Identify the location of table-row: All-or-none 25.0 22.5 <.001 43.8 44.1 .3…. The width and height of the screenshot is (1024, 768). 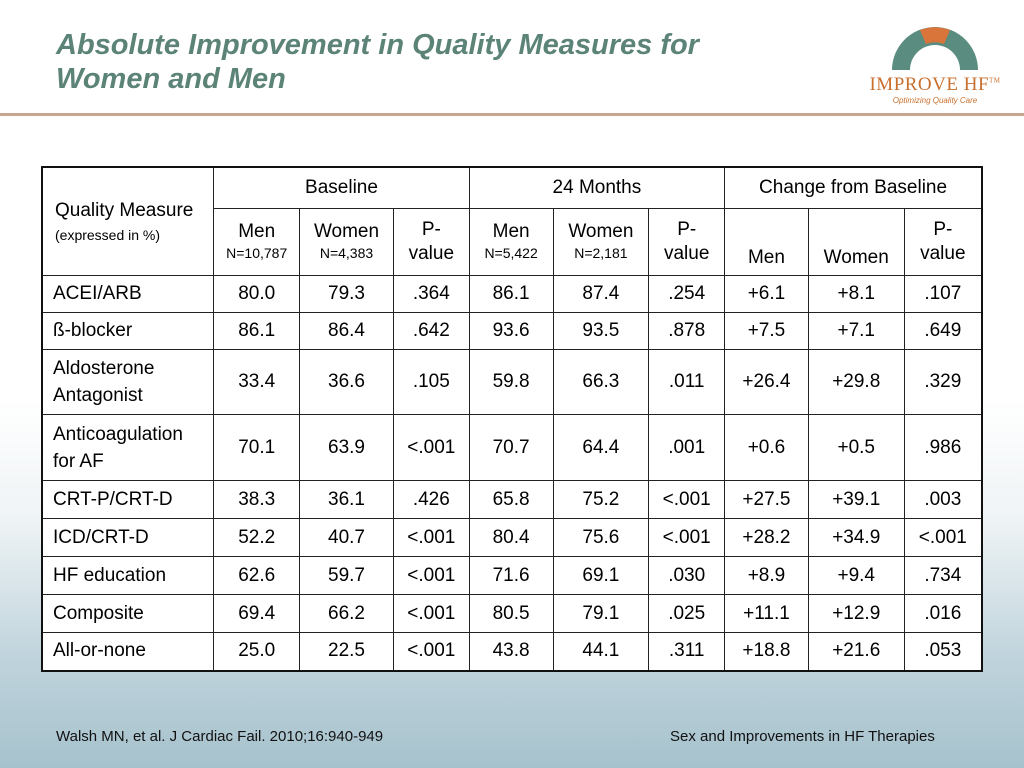
(512, 651).